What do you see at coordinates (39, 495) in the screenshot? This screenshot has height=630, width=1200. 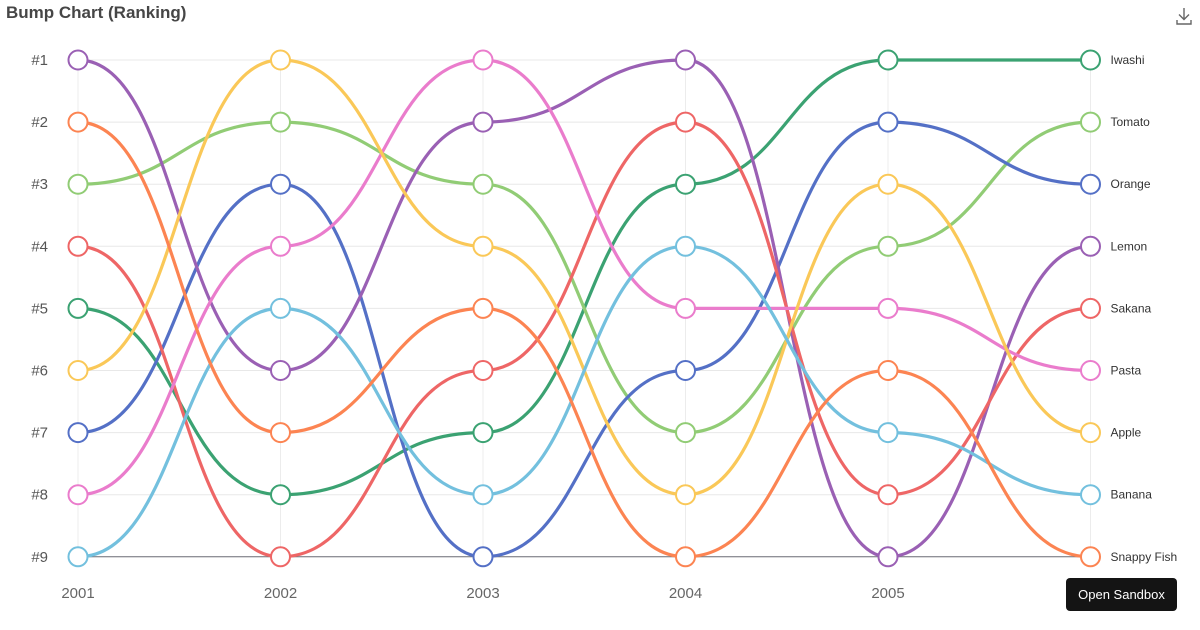 I see `y-tick-label: #8` at bounding box center [39, 495].